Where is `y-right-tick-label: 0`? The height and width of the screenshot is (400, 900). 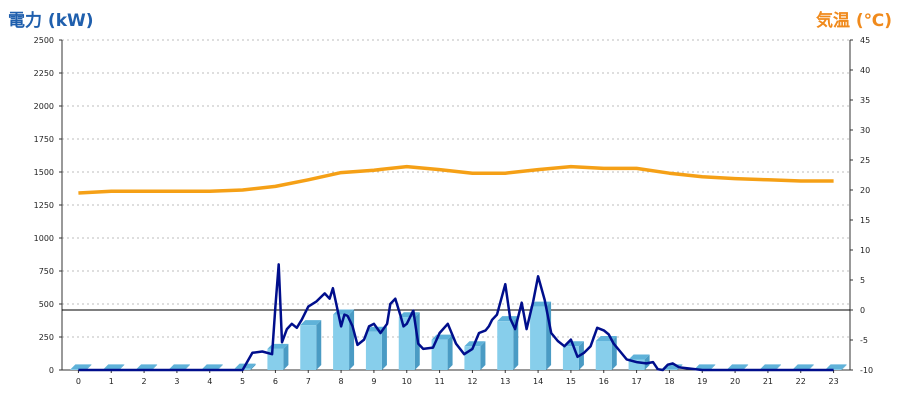
y-right-tick-label: 0 is located at coordinates (862, 310).